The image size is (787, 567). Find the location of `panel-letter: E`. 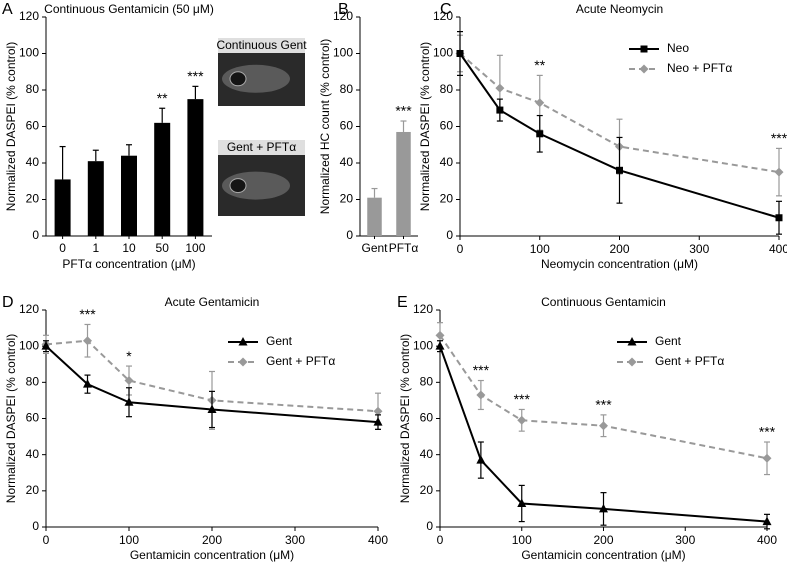

panel-letter: E is located at coordinates (402, 302).